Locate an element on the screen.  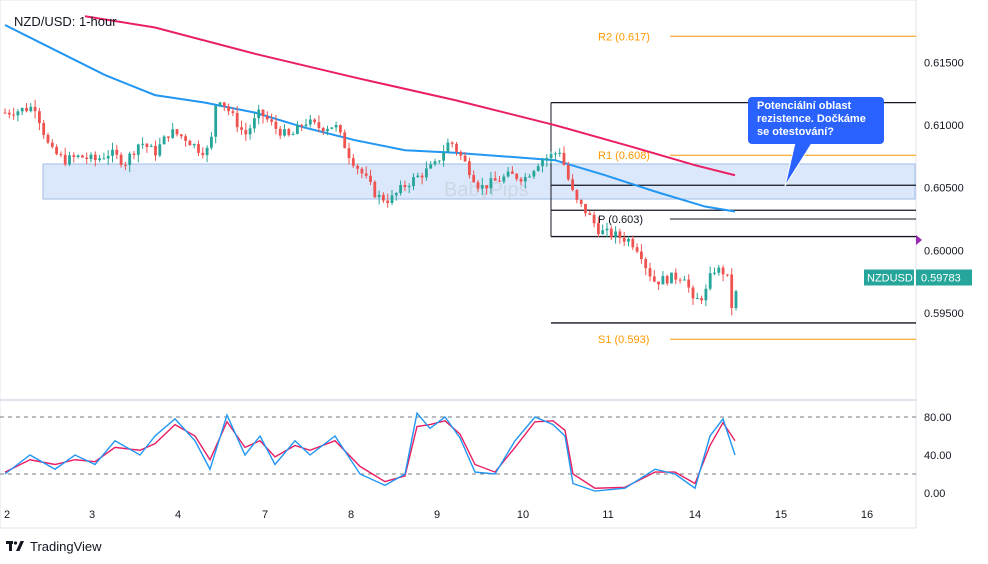
price-tick-label-1: 0.61000 is located at coordinates (944, 126).